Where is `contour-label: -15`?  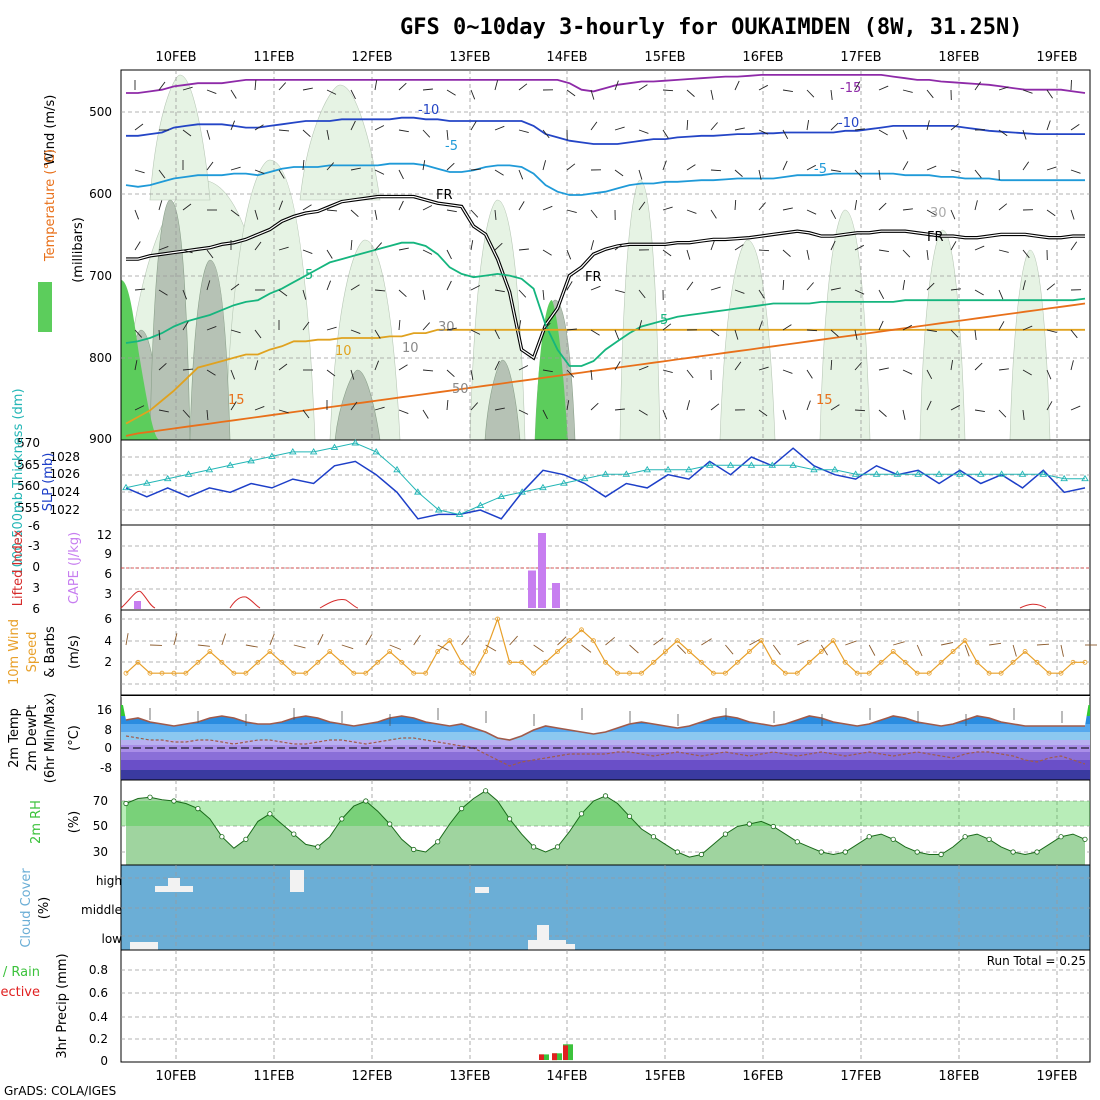
contour-label: -15 is located at coordinates (850, 88).